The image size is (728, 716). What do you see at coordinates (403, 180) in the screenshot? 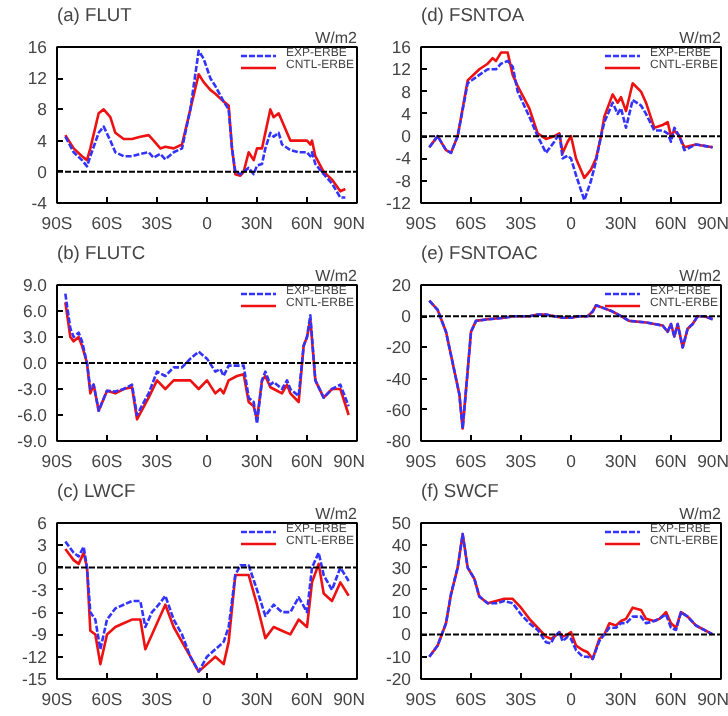
I see `y-tick-label: -8` at bounding box center [403, 180].